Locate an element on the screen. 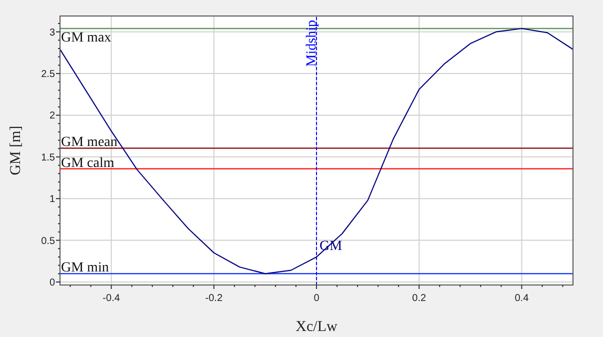  x-tick-label: -0.4 is located at coordinates (111, 298).